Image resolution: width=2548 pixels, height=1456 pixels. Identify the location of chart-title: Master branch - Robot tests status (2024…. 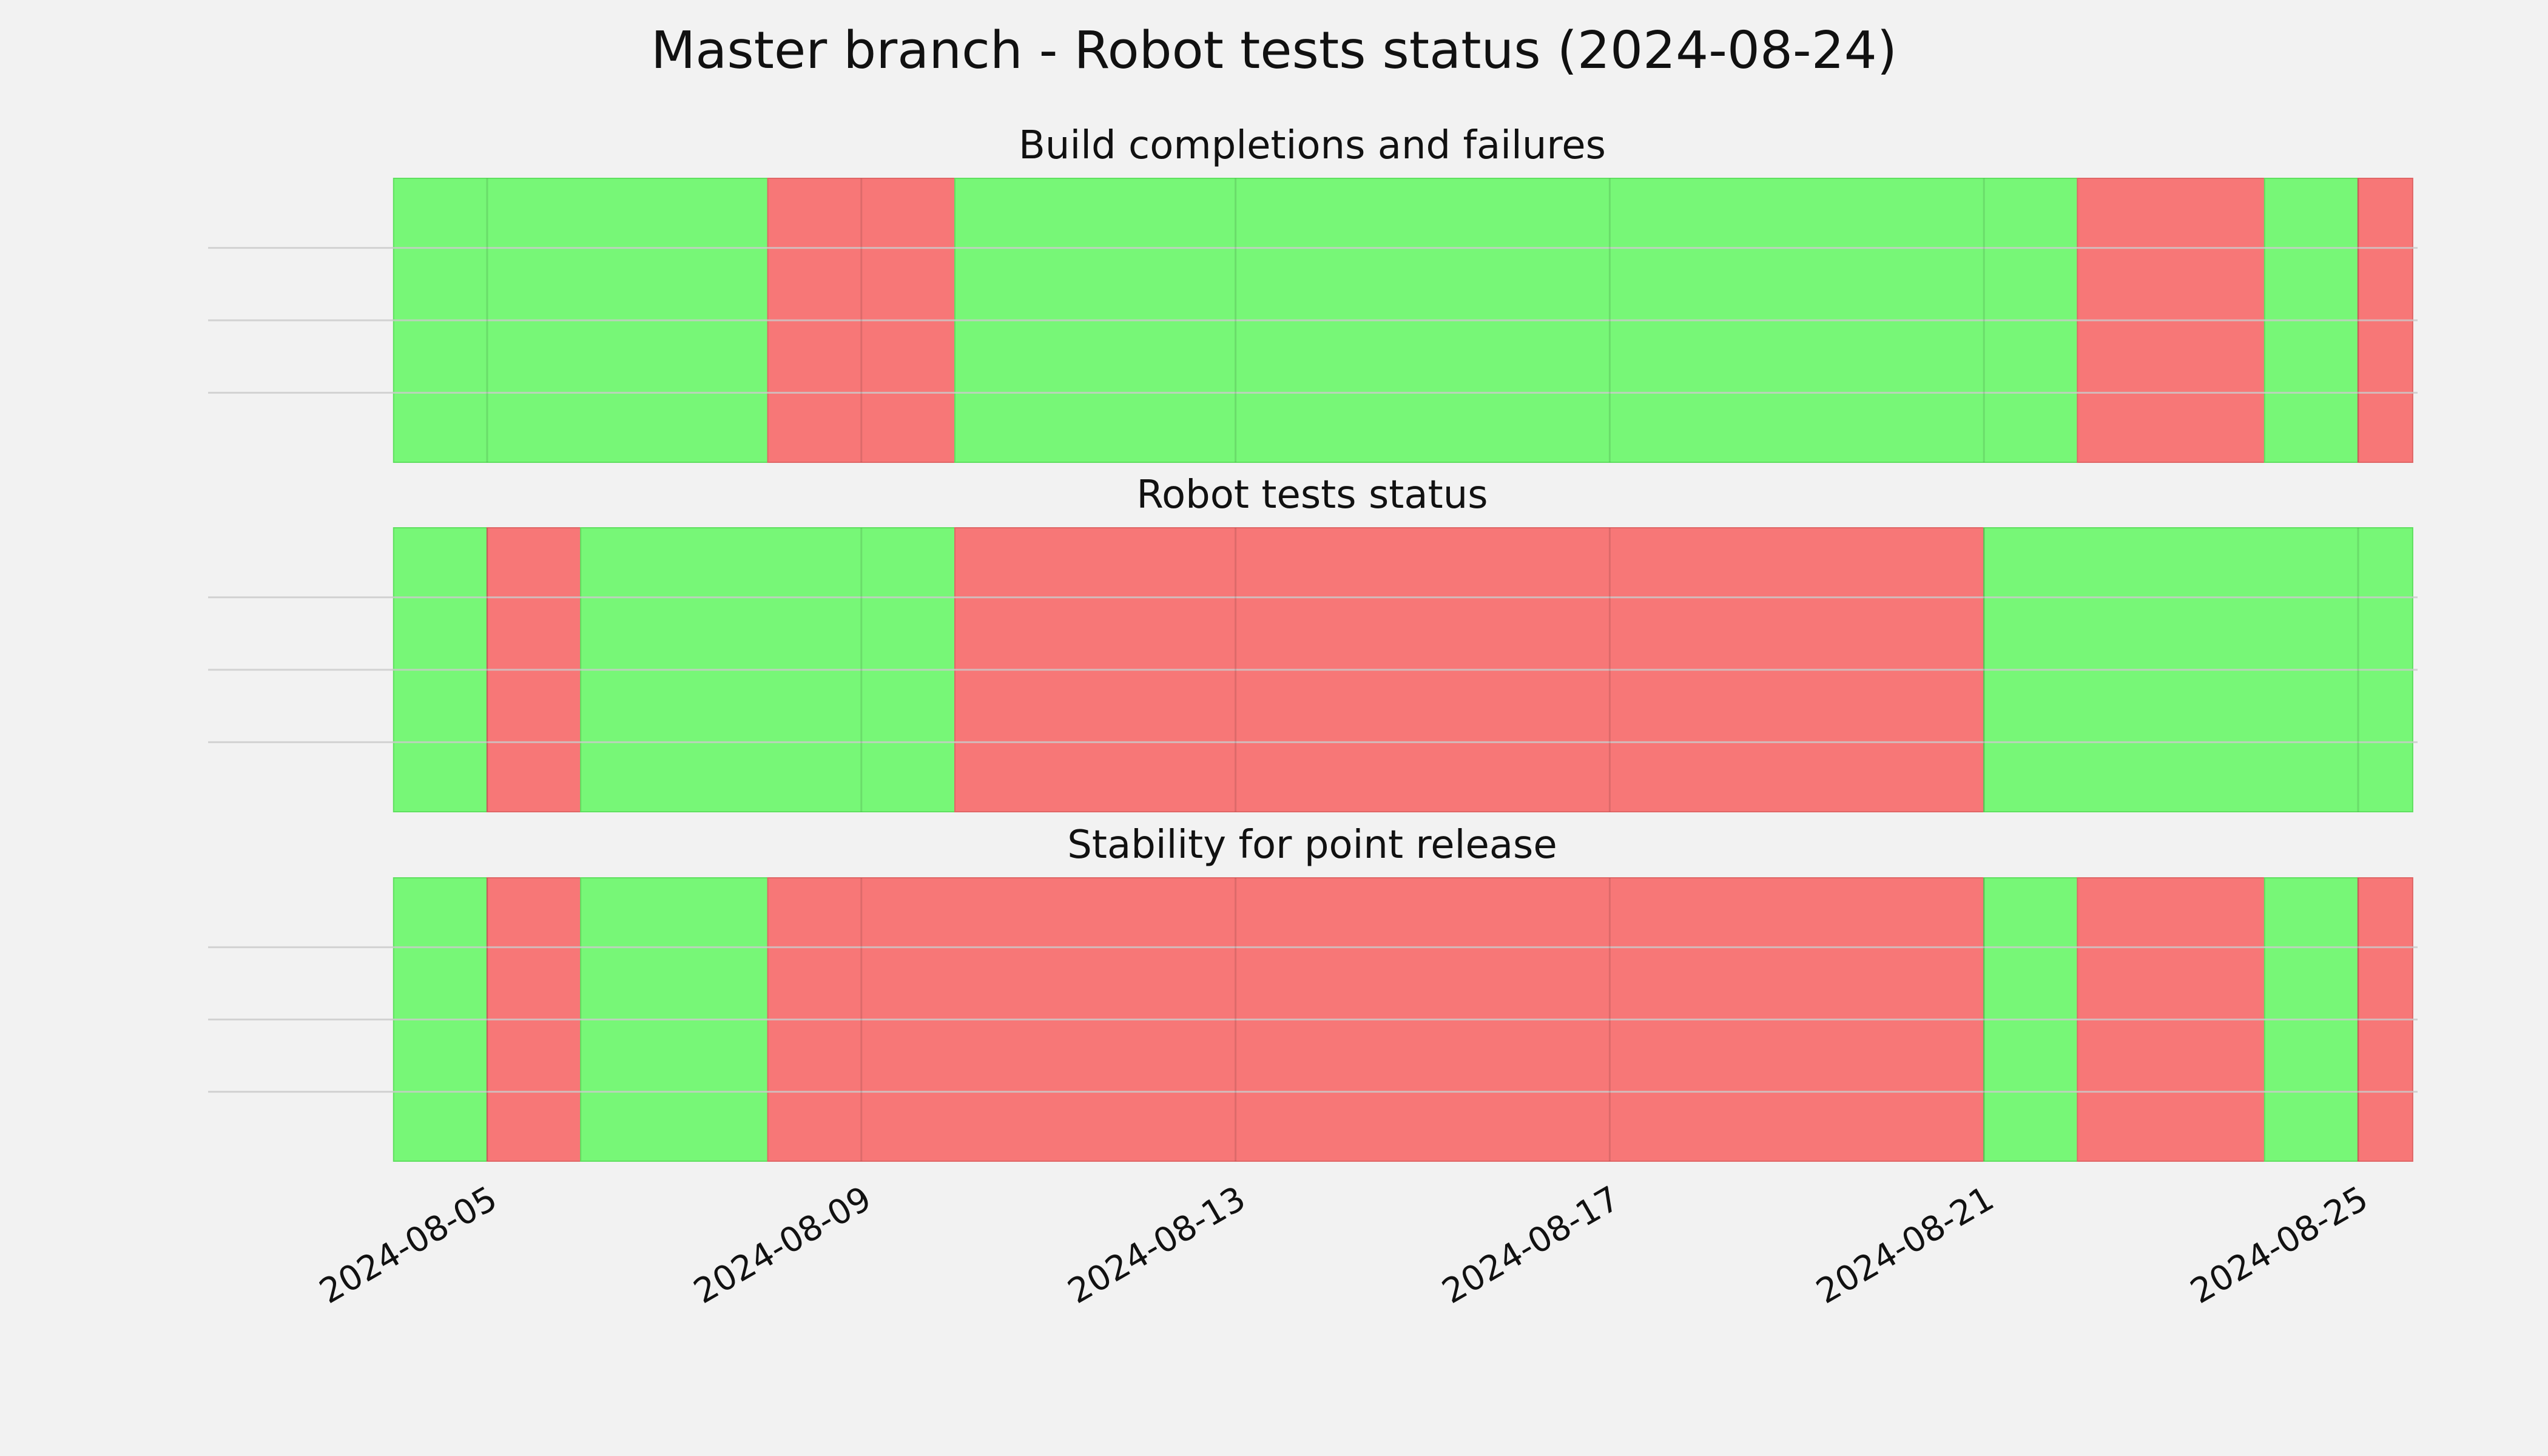
(1274, 51).